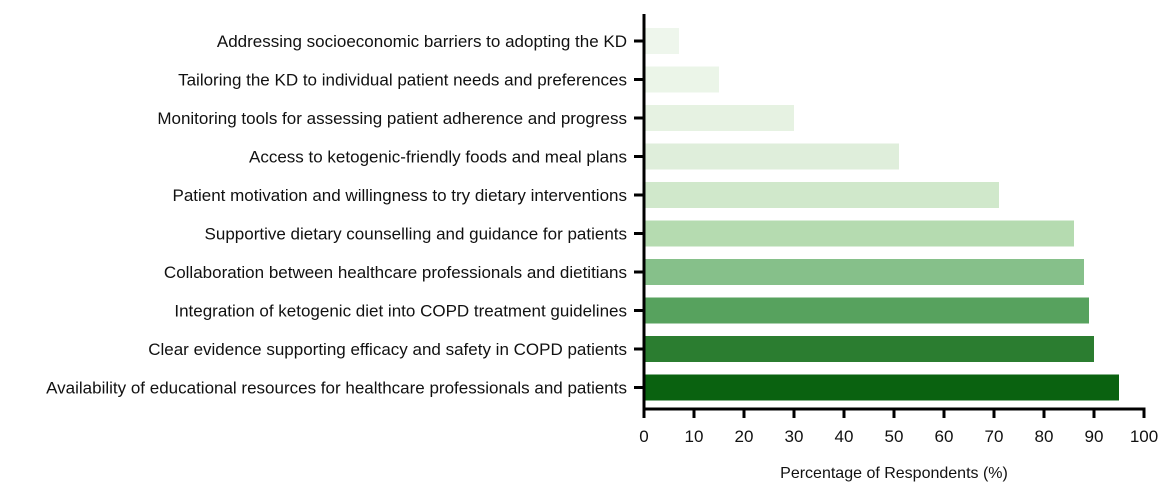 The height and width of the screenshot is (500, 1170). I want to click on x-tick-label: 10, so click(694, 436).